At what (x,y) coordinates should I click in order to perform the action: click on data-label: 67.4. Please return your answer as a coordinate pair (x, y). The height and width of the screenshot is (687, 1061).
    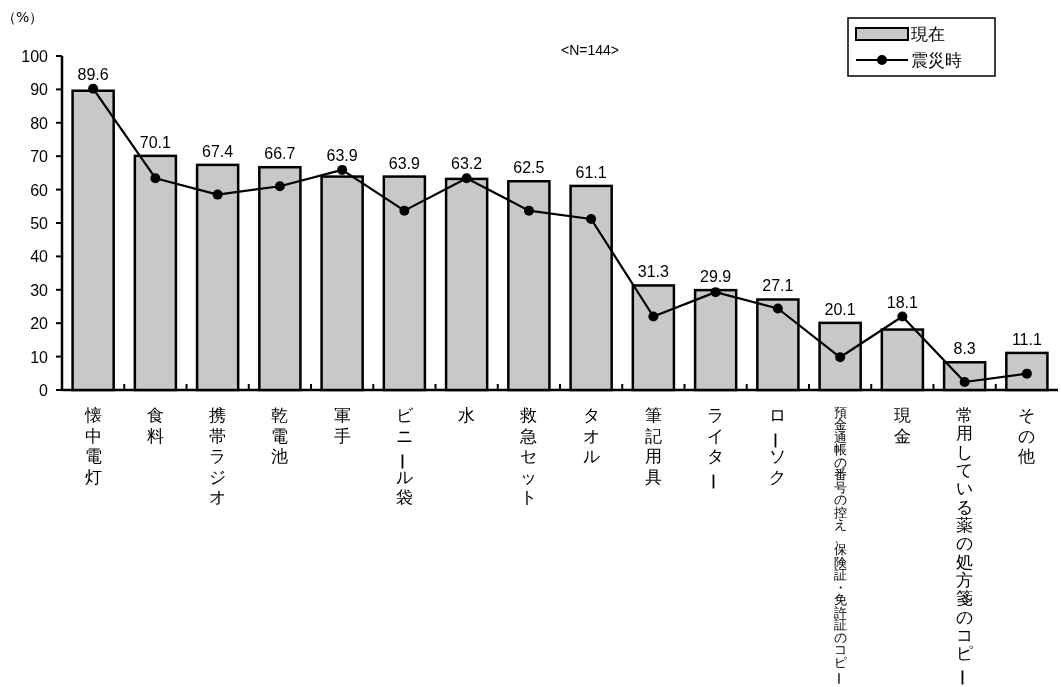
    Looking at the image, I should click on (218, 151).